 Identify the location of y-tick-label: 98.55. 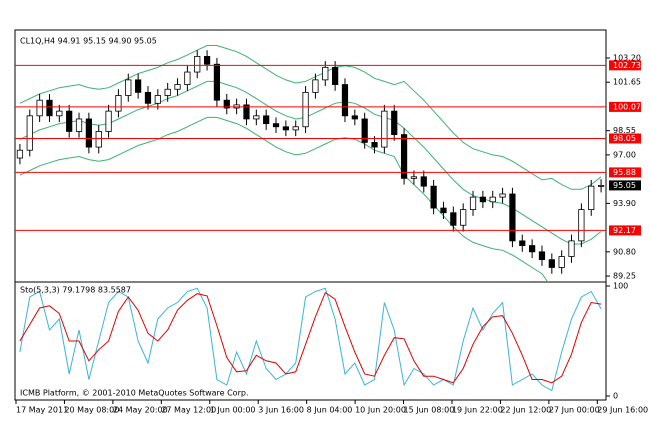
(624, 130).